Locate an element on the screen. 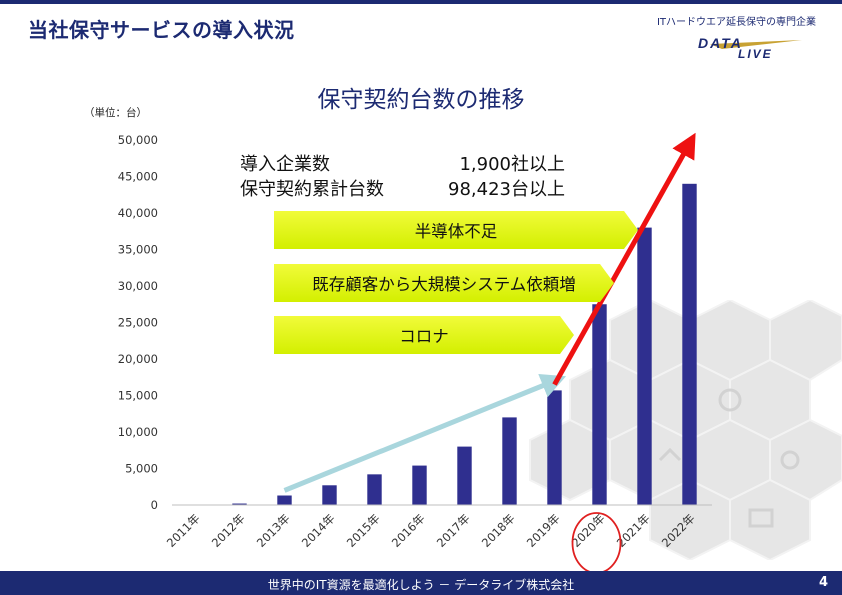 This screenshot has width=842, height=595. y-tick-label: 50,000 is located at coordinates (138, 140).